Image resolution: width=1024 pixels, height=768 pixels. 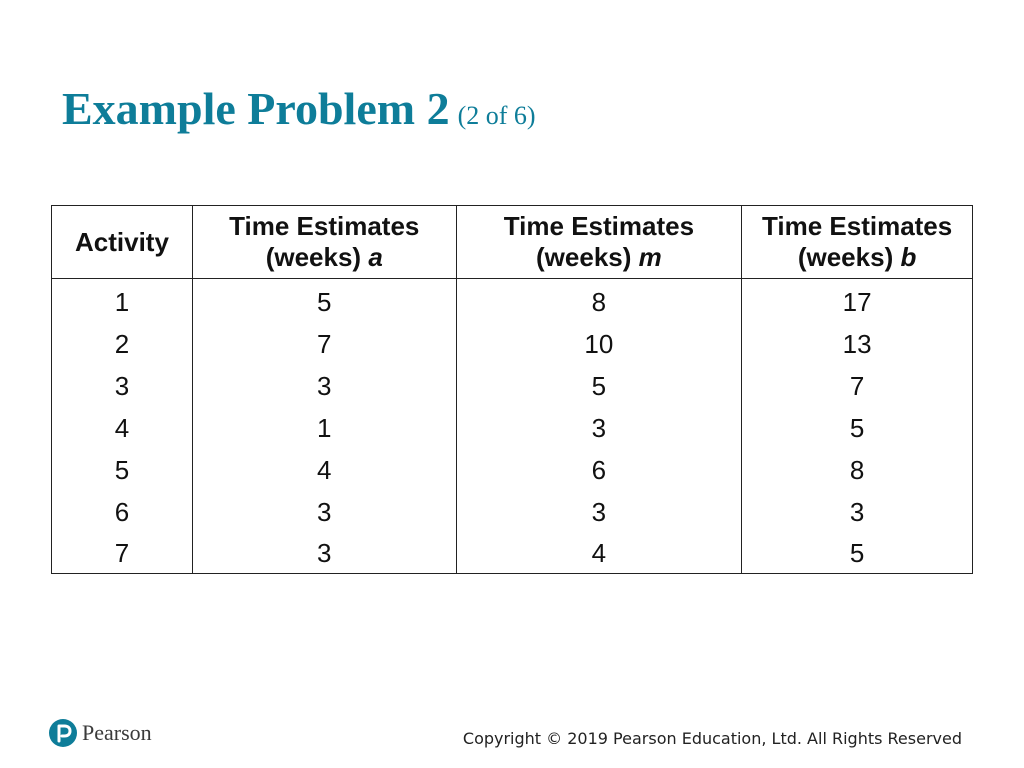 I want to click on cell-activity: 7, so click(x=122, y=553).